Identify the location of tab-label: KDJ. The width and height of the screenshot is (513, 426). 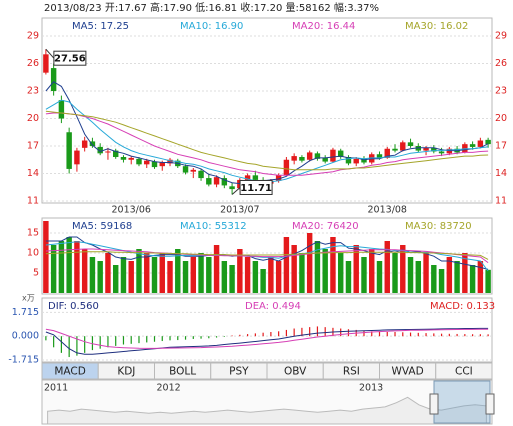
(126, 372).